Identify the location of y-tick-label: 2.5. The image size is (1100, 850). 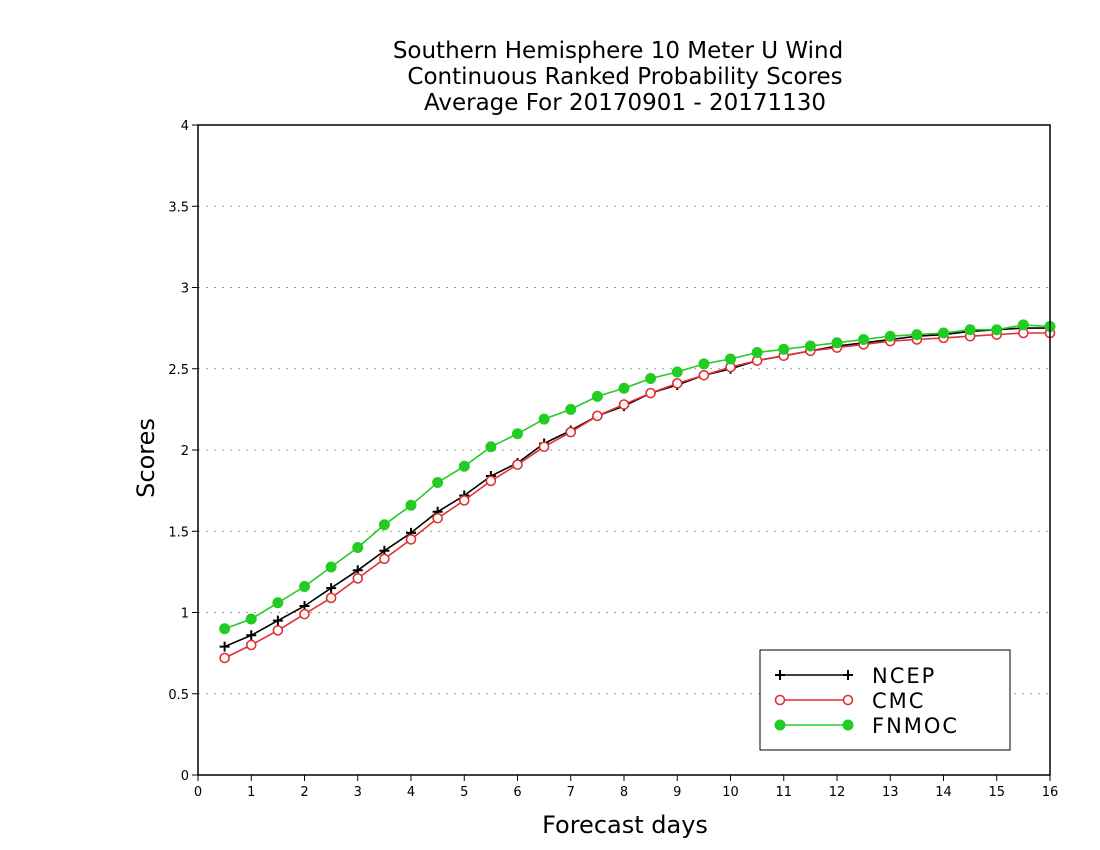
(178, 370).